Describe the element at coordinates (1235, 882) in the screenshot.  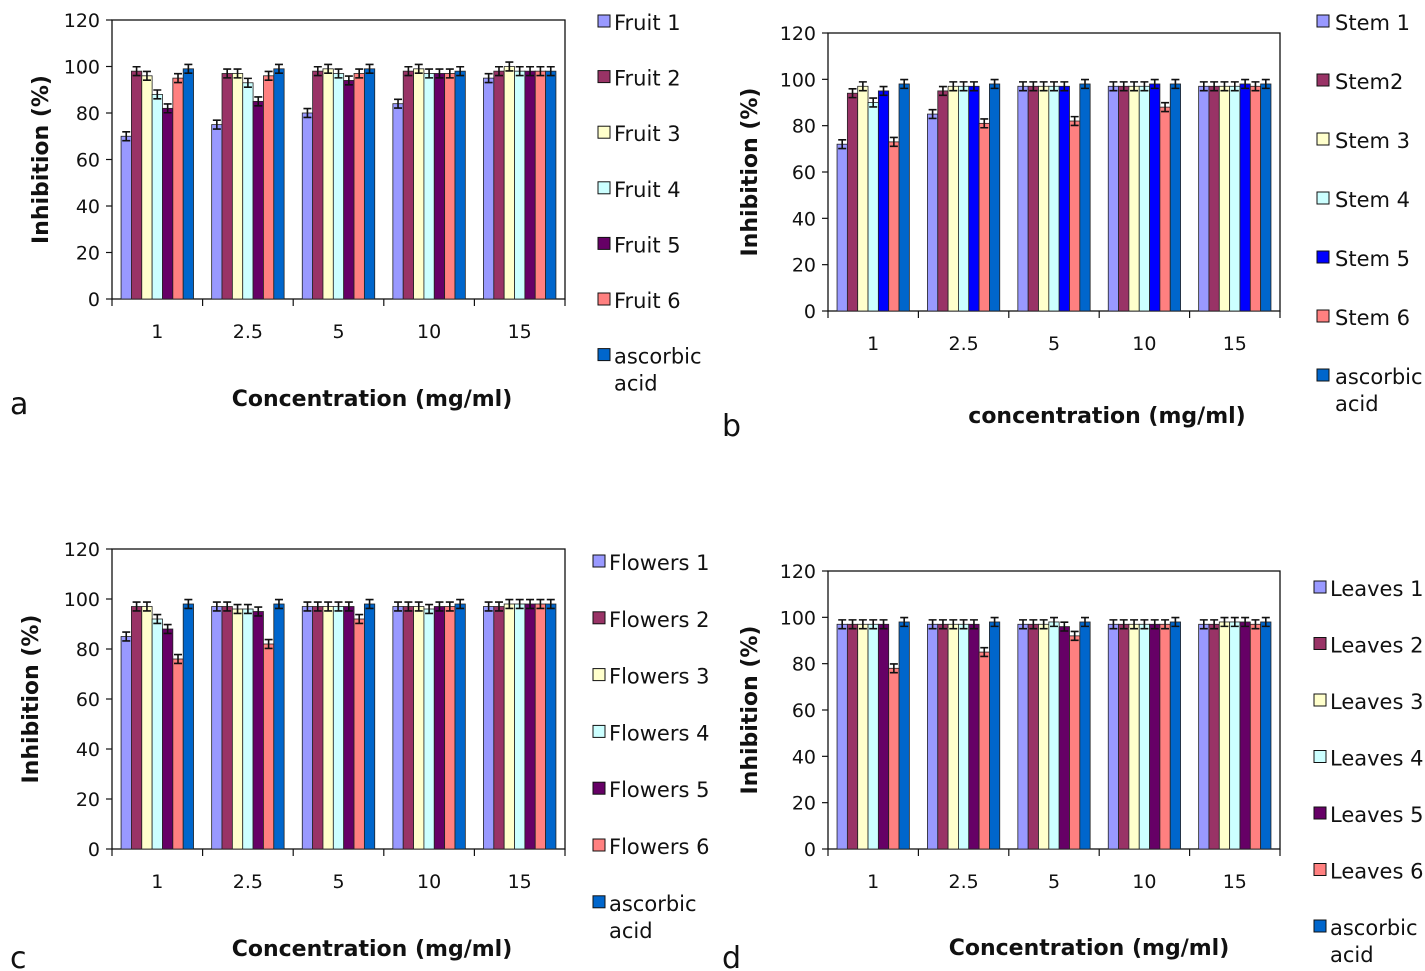
I see `chart-d-xtick-label: 15` at that location.